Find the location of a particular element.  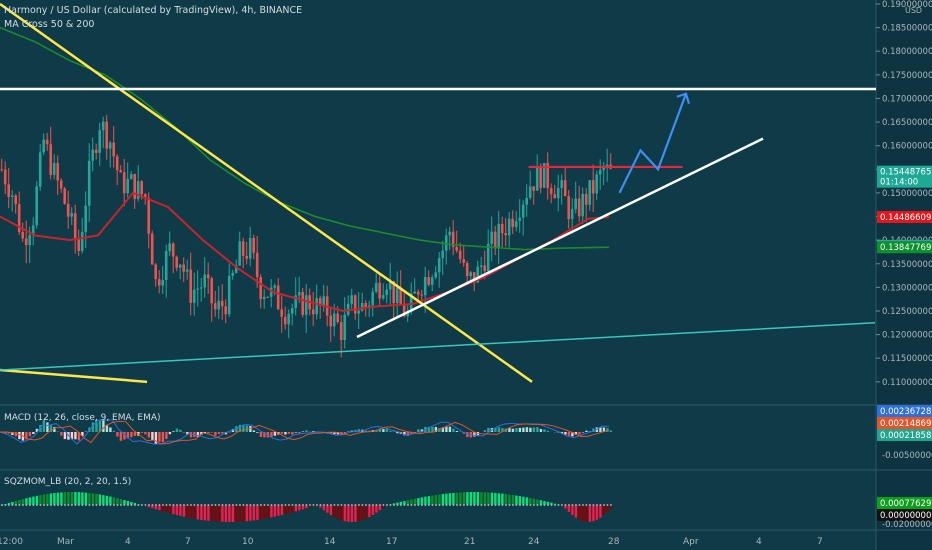

price-tick-label: 0.18000000 is located at coordinates (907, 52).